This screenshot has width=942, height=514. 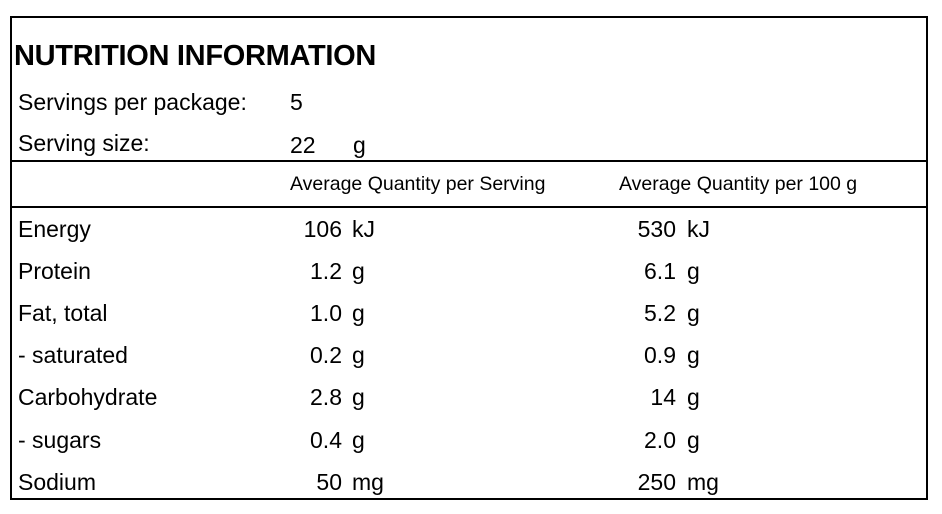 What do you see at coordinates (54, 229) in the screenshot?
I see `nutrient-name: Energy` at bounding box center [54, 229].